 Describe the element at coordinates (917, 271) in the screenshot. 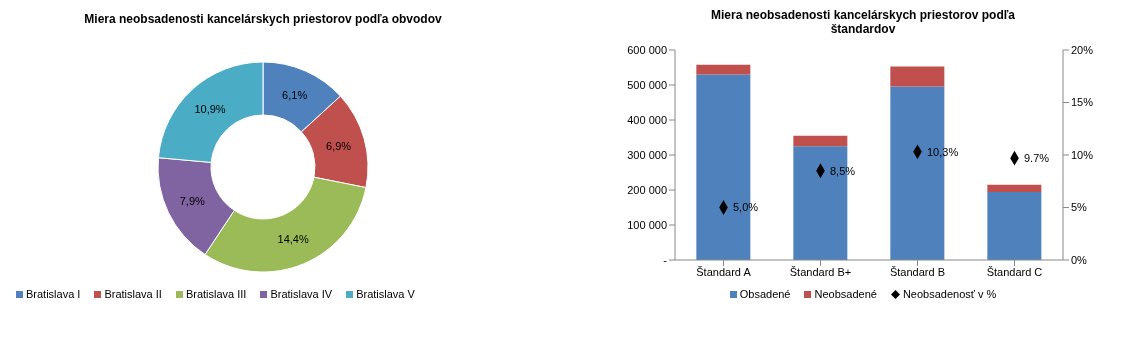

I see `x-tick-label: Štandard B` at that location.